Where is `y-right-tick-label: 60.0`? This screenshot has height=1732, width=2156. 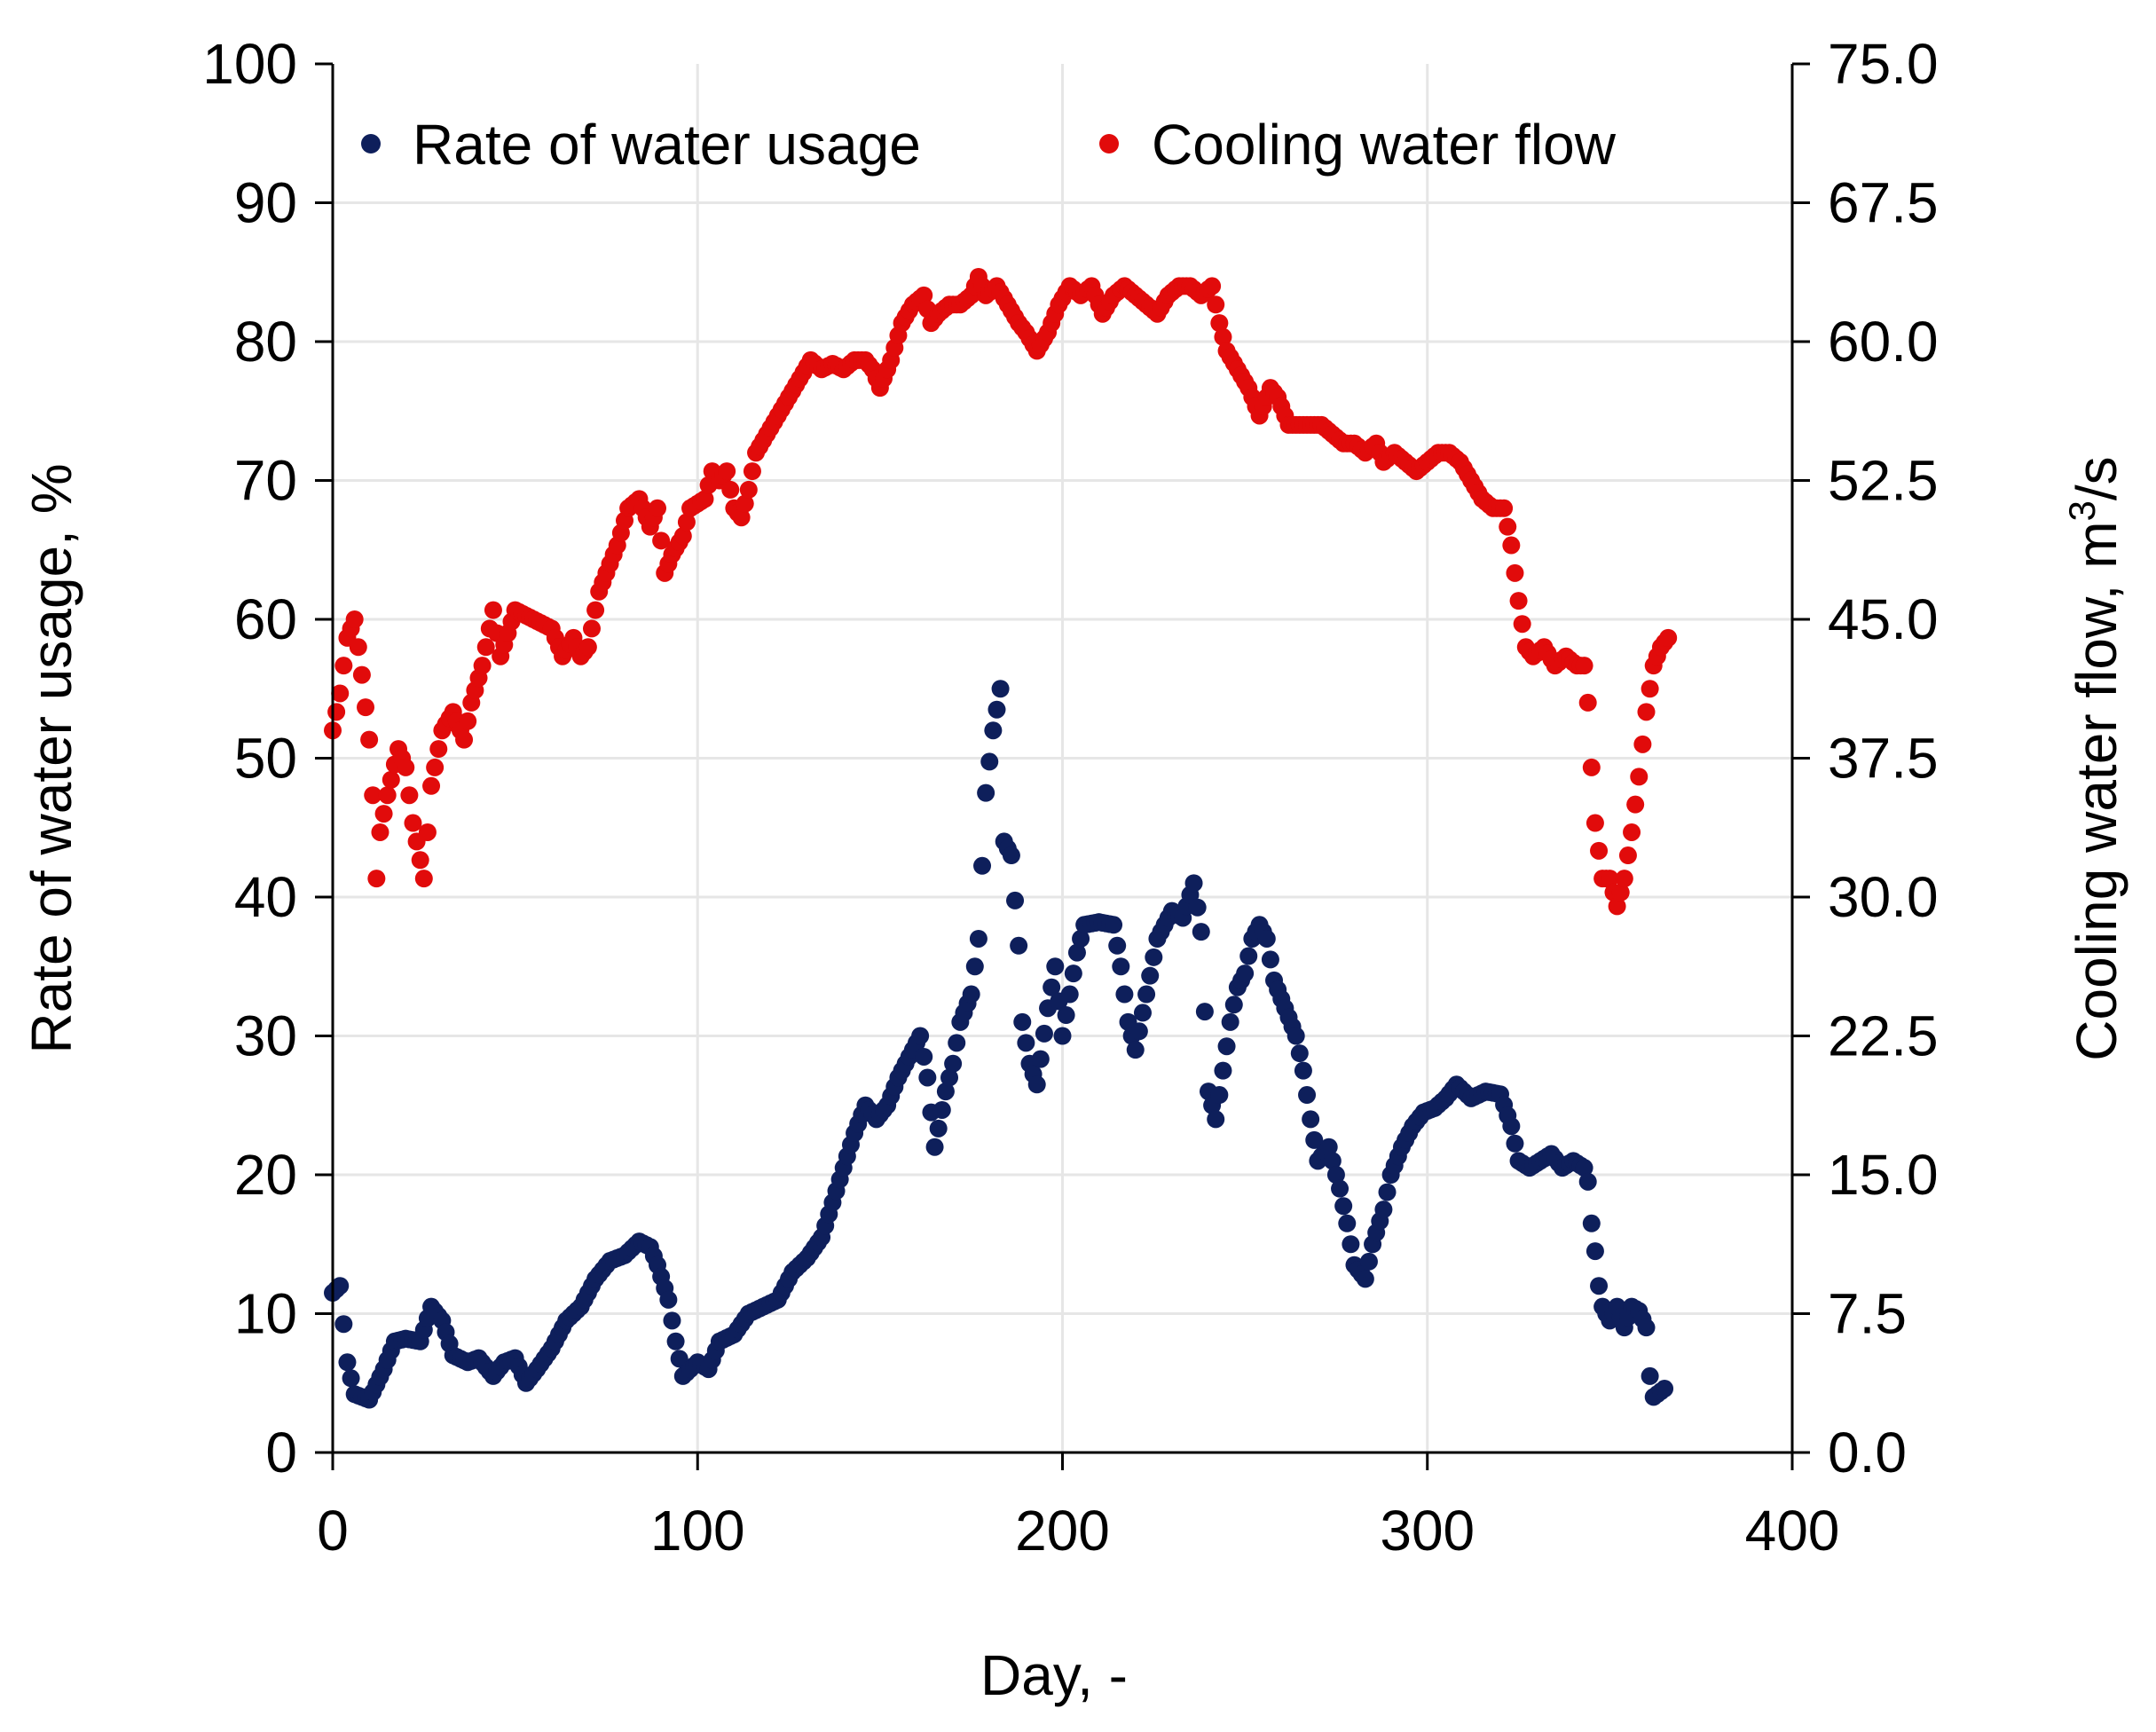
y-right-tick-label: 60.0 is located at coordinates (1884, 342).